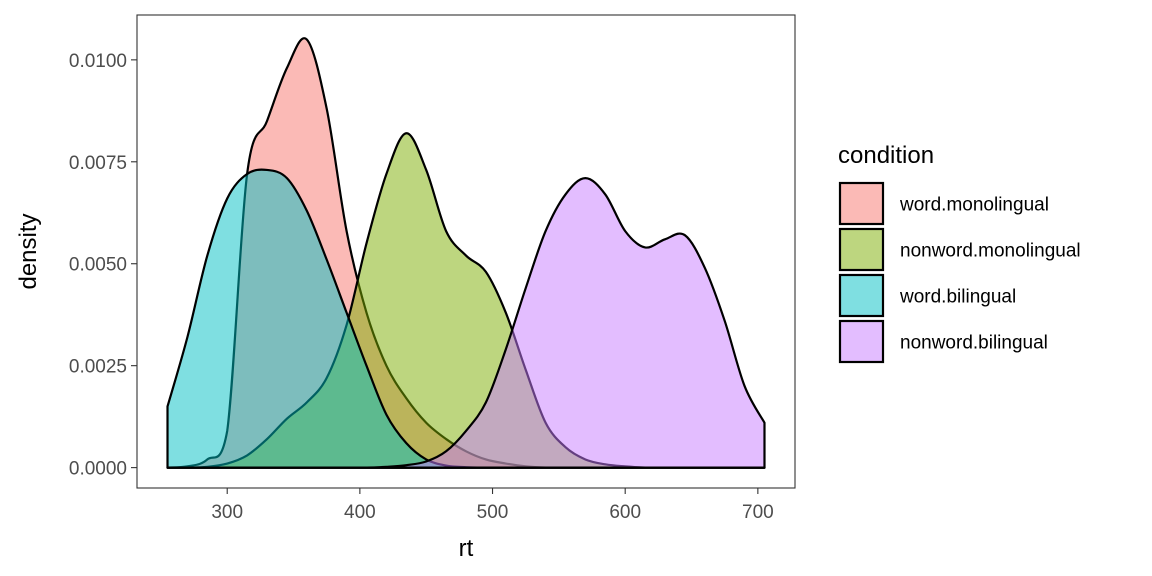 The height and width of the screenshot is (576, 1152). What do you see at coordinates (98, 265) in the screenshot?
I see `y-tick-label: 0.0050` at bounding box center [98, 265].